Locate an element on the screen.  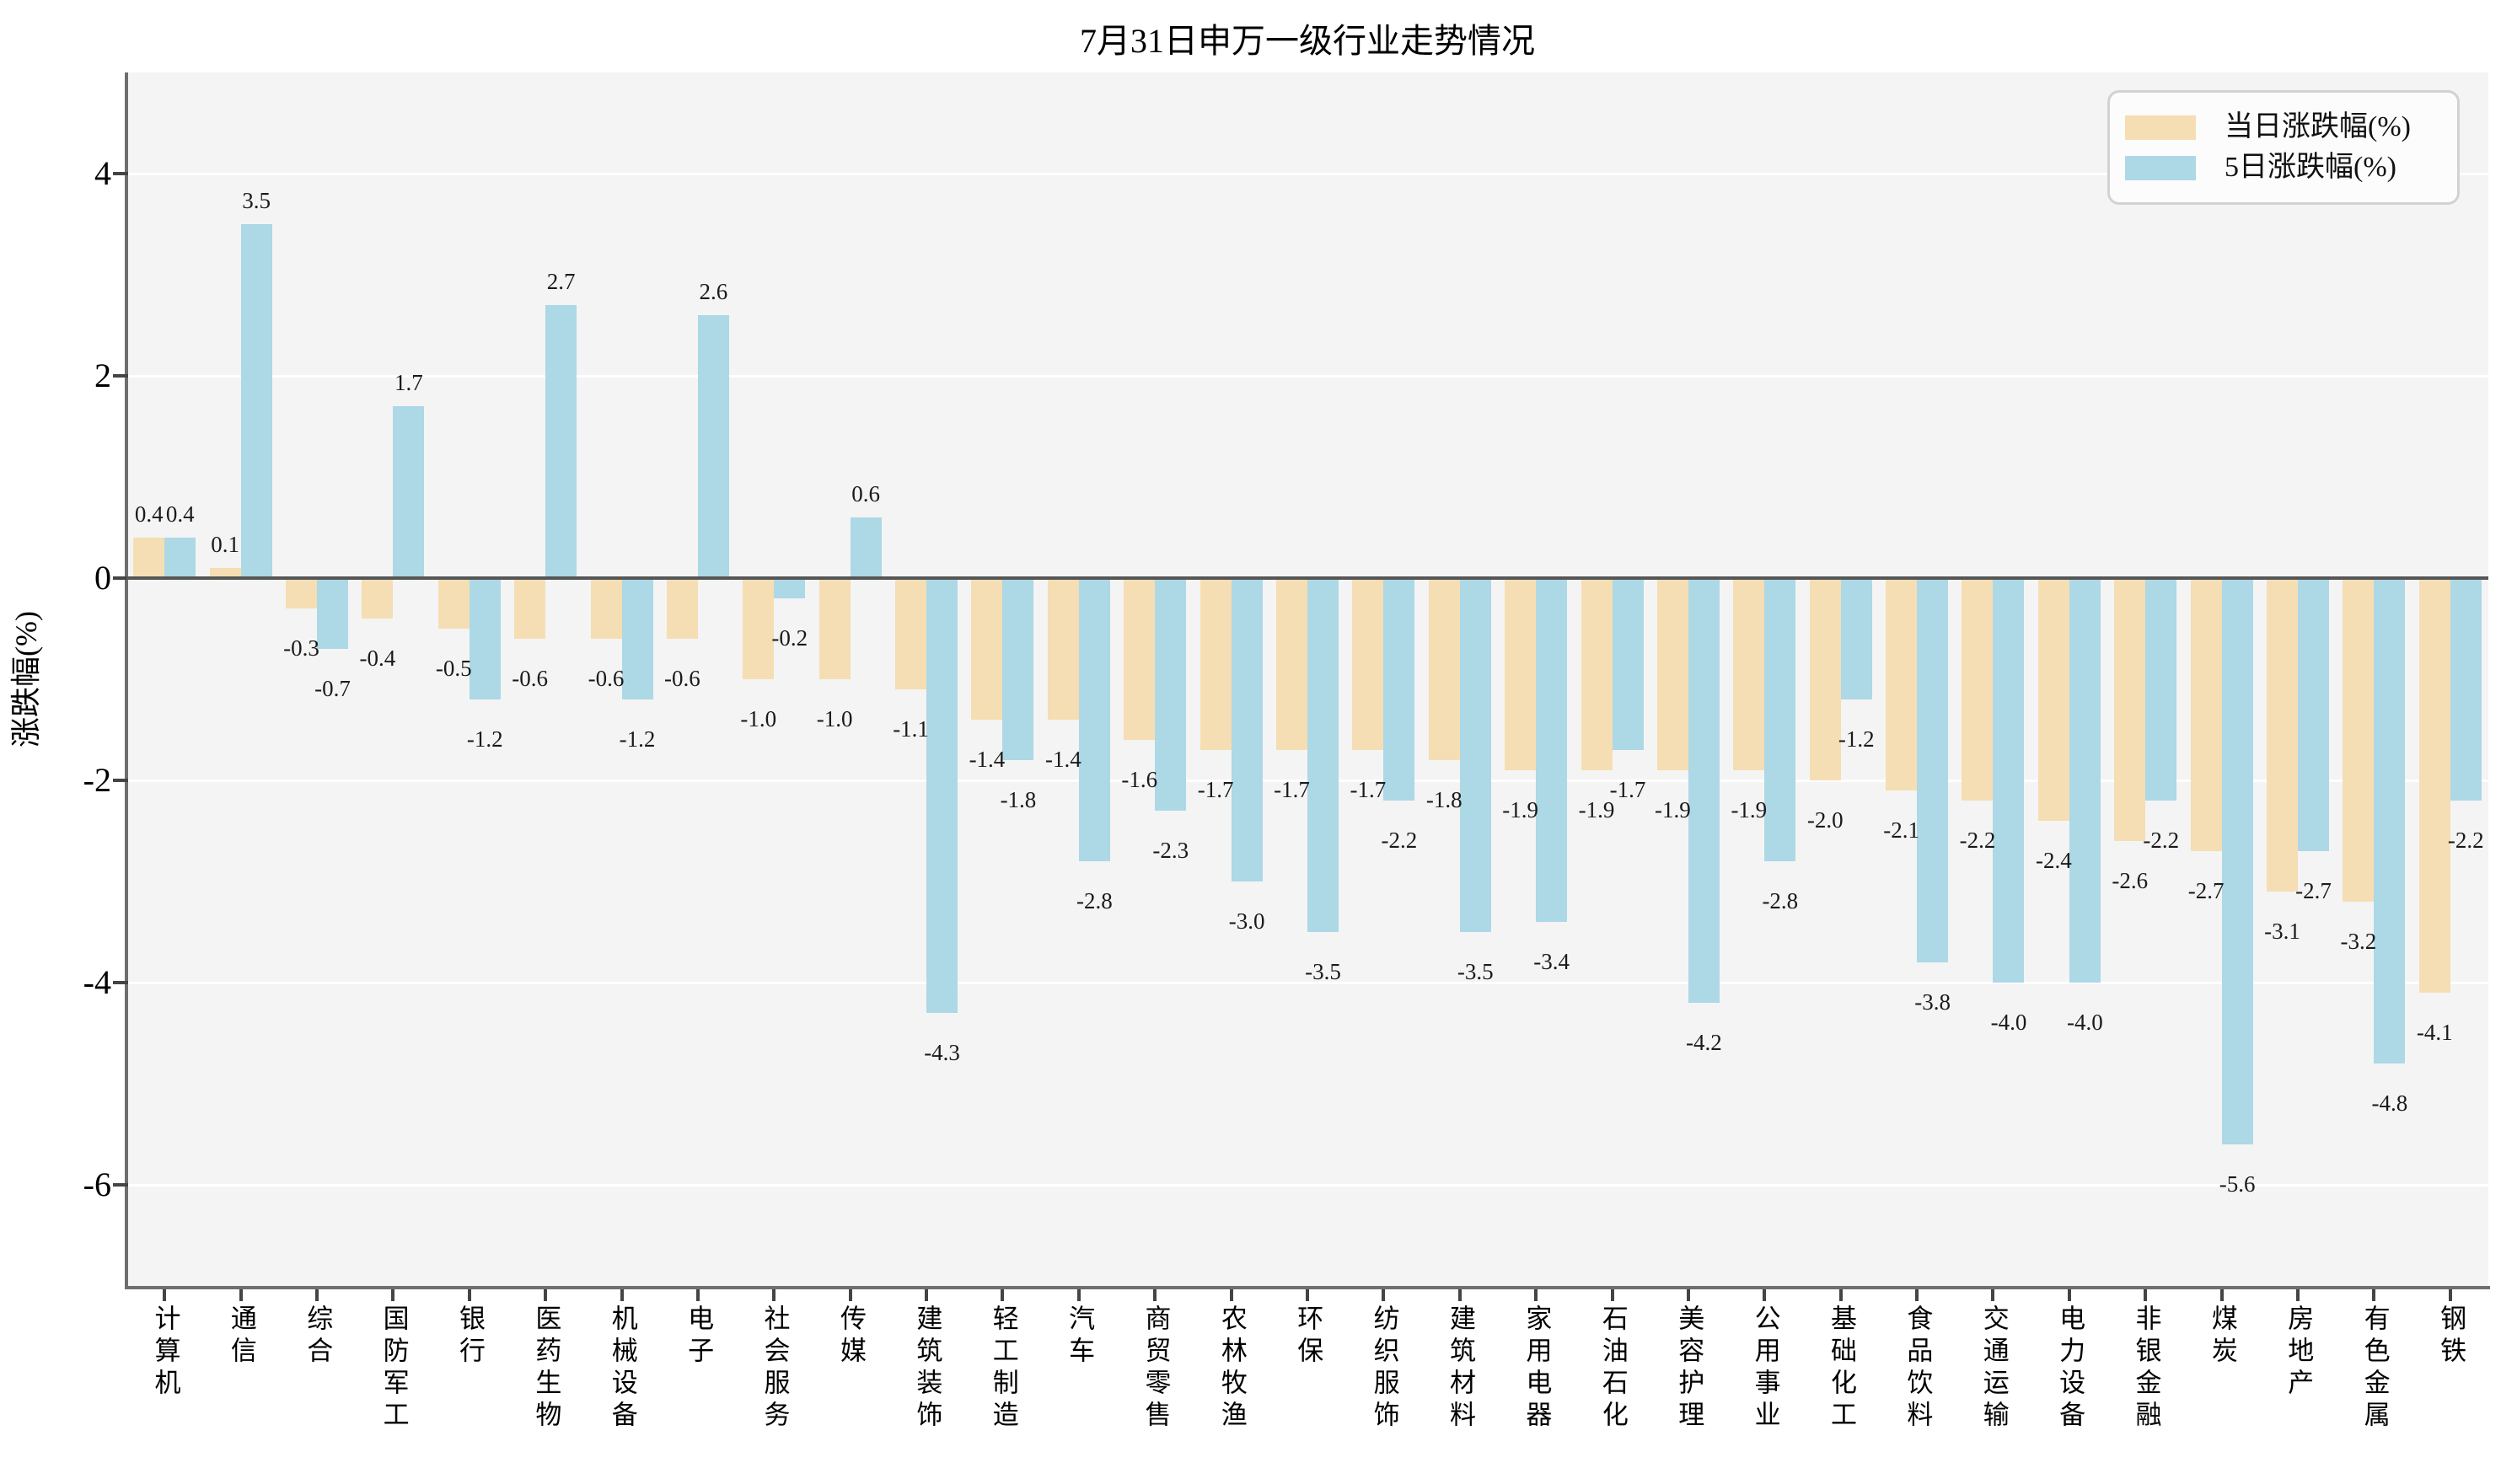
bar-value-label: -0.5 is located at coordinates (453, 669).